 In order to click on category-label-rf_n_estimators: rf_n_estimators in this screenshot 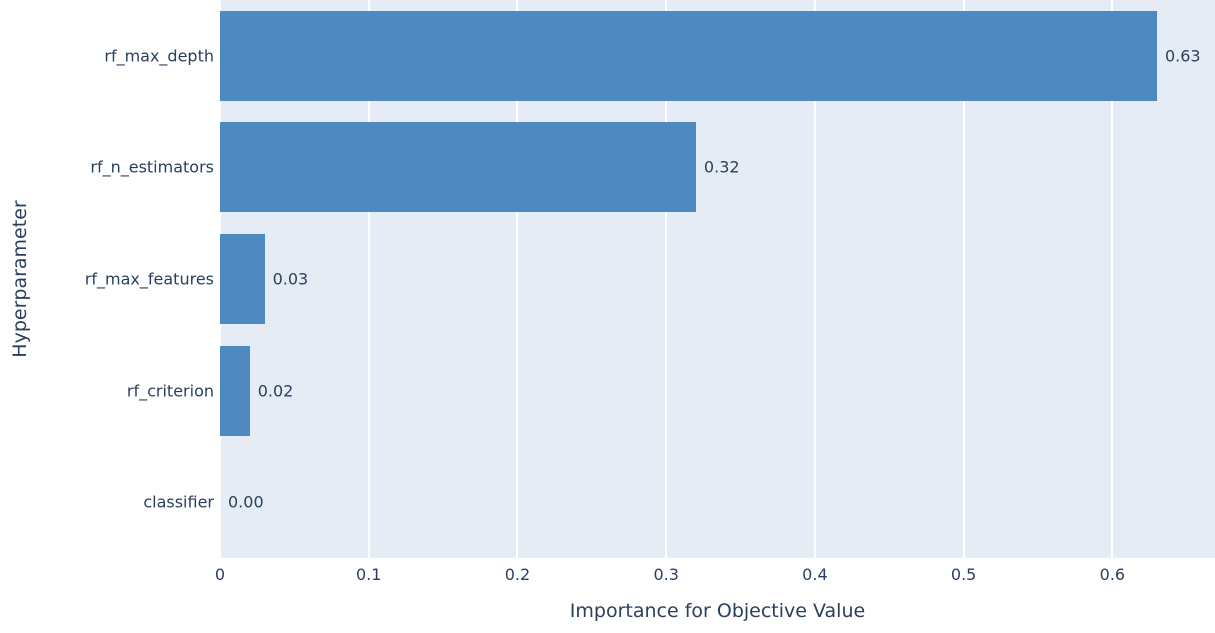, I will do `click(152, 167)`.